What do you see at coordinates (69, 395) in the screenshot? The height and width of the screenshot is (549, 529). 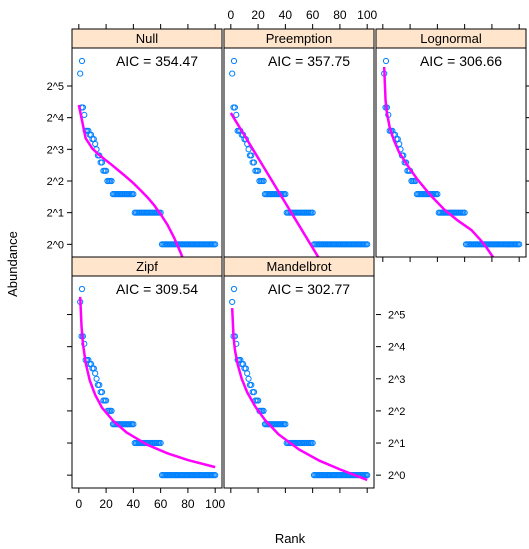 I see `y-axis-left-row2` at bounding box center [69, 395].